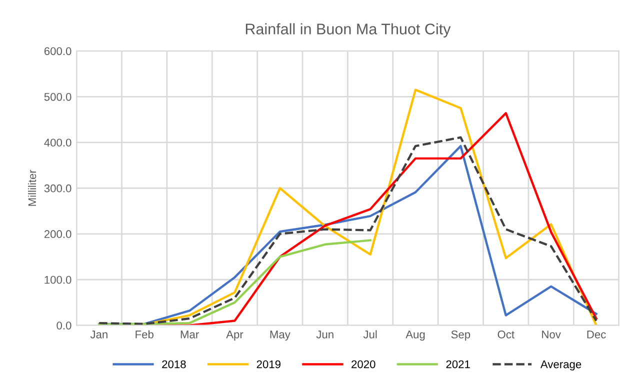 This screenshot has width=638, height=392. What do you see at coordinates (235, 335) in the screenshot?
I see `x-tick-label: Apr` at bounding box center [235, 335].